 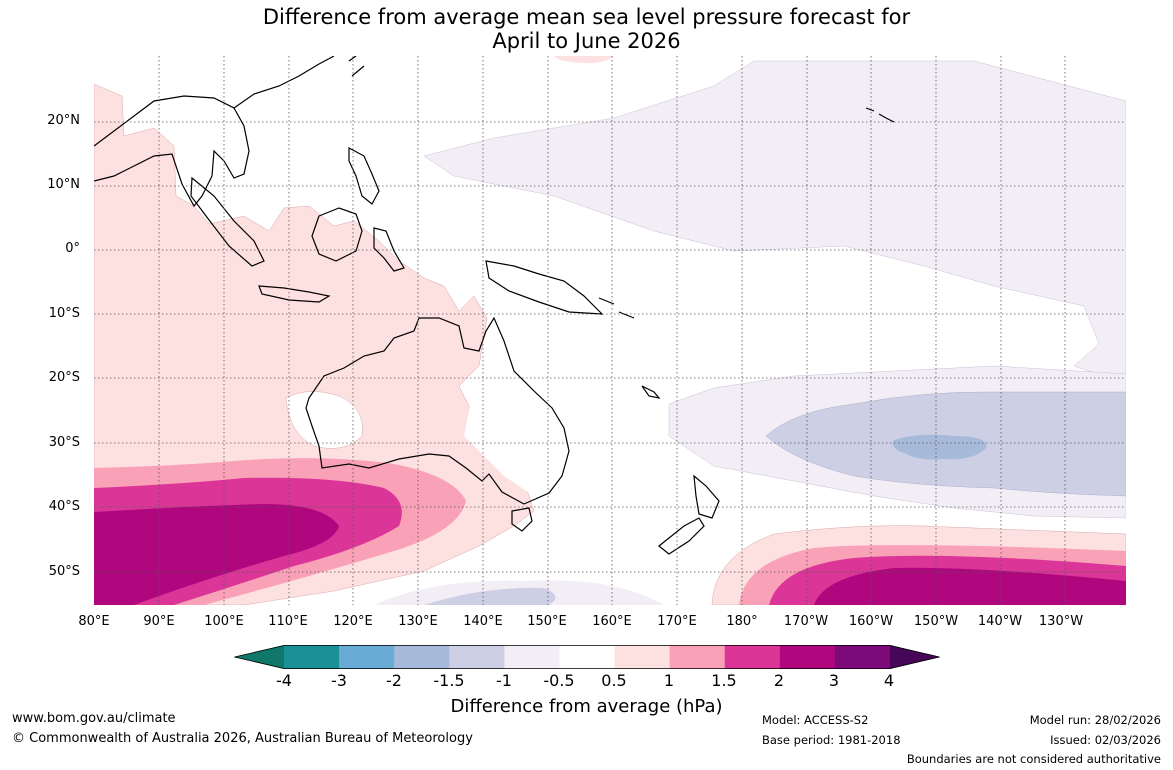 What do you see at coordinates (63, 120) in the screenshot?
I see `lat-label: 20°N` at bounding box center [63, 120].